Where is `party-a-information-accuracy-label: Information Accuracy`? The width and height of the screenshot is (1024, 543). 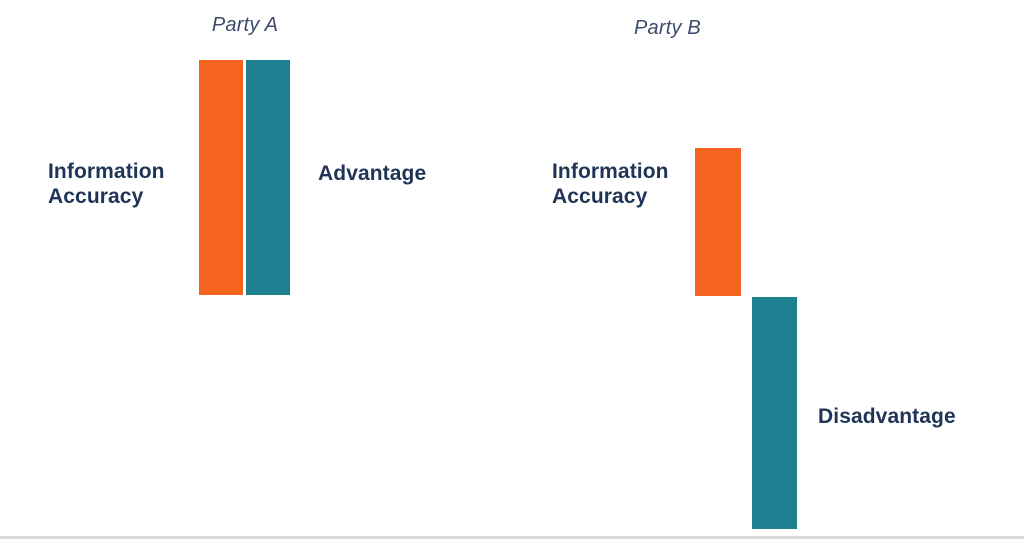 party-a-information-accuracy-label: Information Accuracy is located at coordinates (106, 184).